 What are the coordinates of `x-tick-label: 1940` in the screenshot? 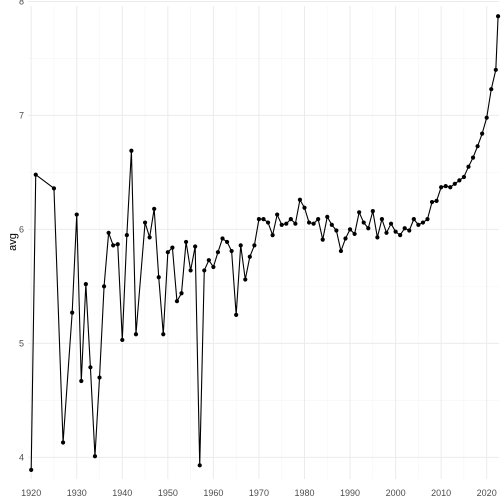 It's located at (122, 493).